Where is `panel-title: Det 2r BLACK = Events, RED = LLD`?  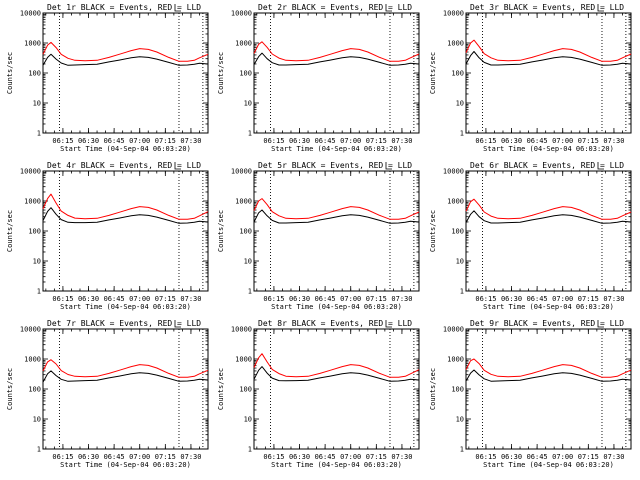 panel-title: Det 2r BLACK = Events, RED = LLD is located at coordinates (335, 7).